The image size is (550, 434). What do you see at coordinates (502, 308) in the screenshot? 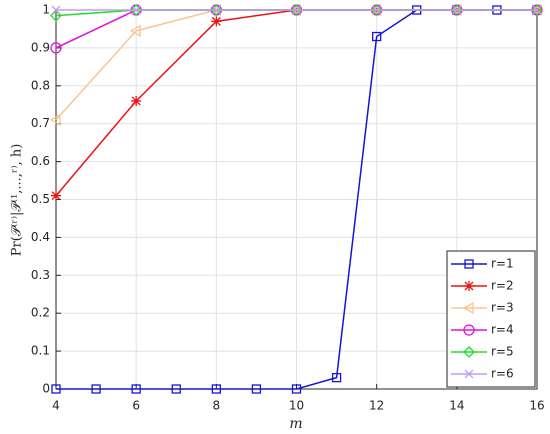
I see `legend-label: r=3` at bounding box center [502, 308].